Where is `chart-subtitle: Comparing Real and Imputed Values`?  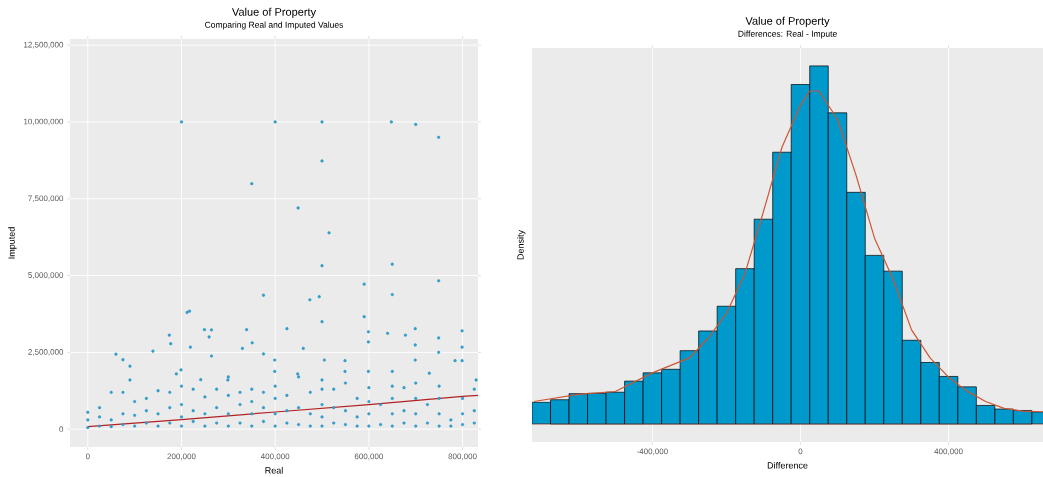 chart-subtitle: Comparing Real and Imputed Values is located at coordinates (274, 25).